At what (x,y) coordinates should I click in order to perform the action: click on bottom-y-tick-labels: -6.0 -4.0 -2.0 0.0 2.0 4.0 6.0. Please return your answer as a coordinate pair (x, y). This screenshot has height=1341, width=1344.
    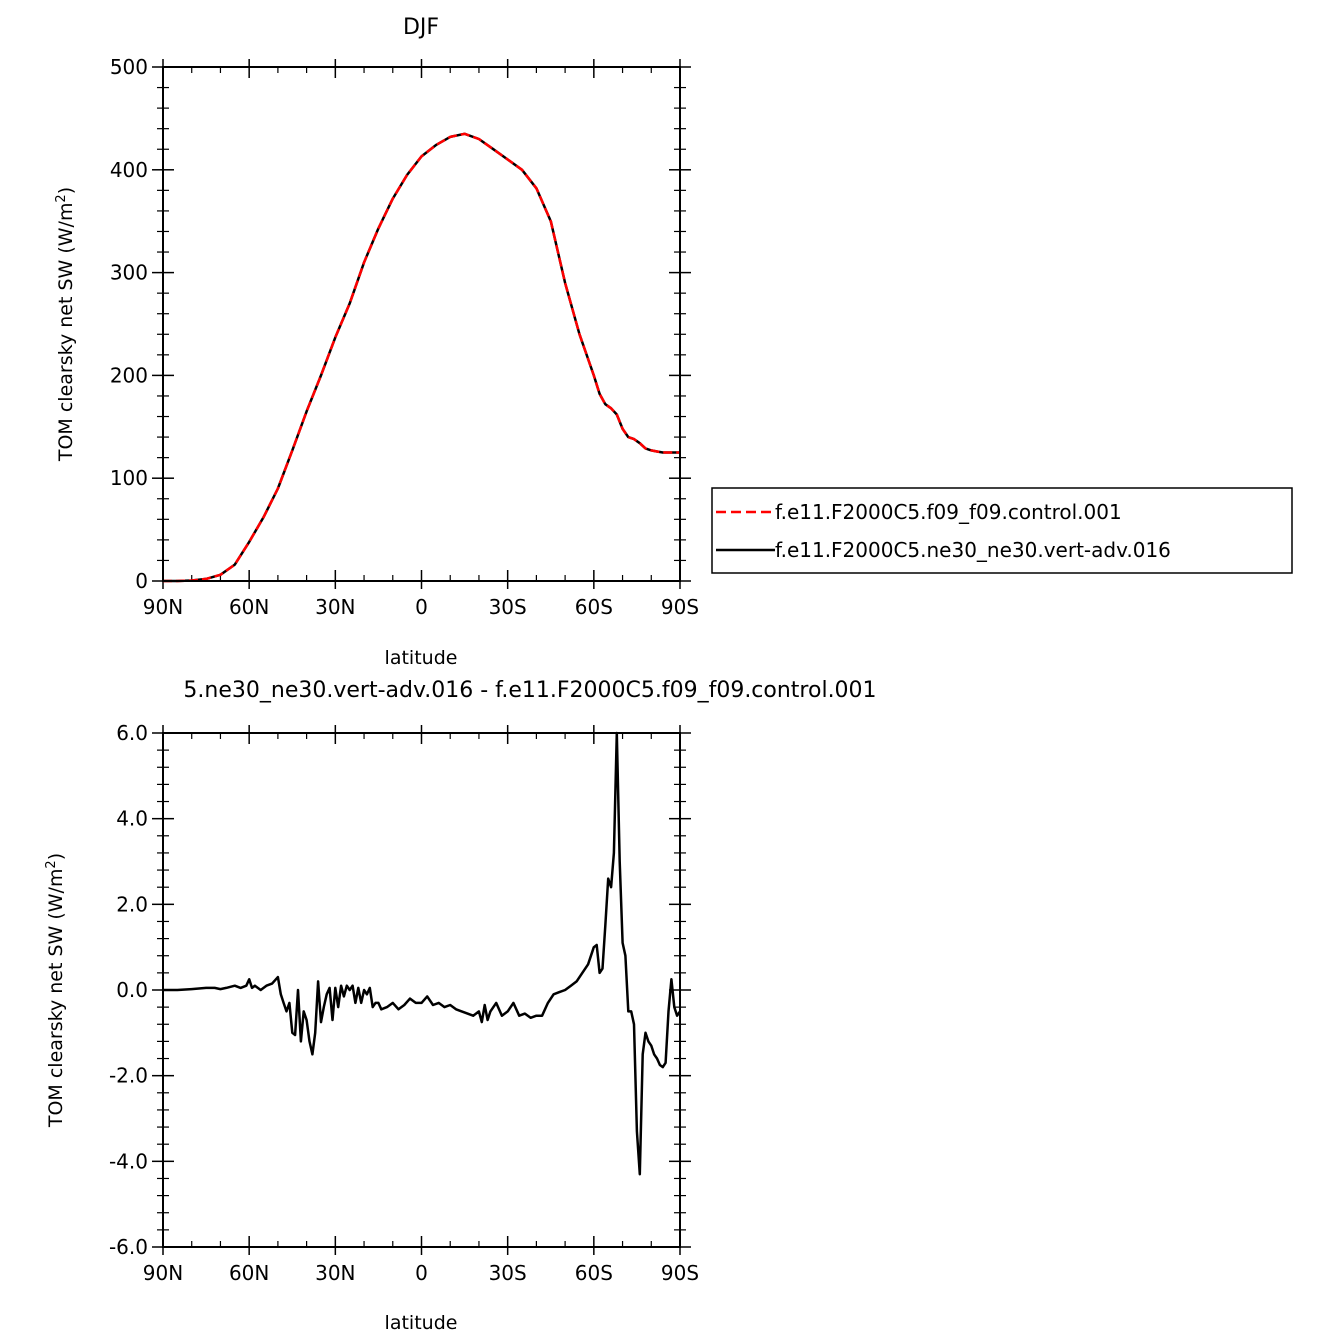
    Looking at the image, I should click on (128, 990).